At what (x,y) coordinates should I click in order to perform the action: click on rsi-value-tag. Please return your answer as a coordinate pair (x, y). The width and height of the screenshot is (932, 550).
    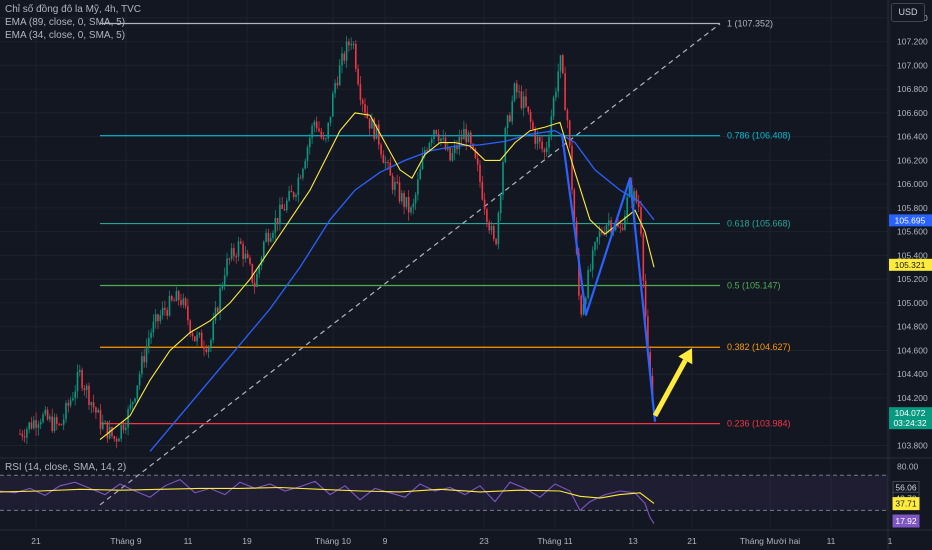
    Looking at the image, I should click on (906, 504).